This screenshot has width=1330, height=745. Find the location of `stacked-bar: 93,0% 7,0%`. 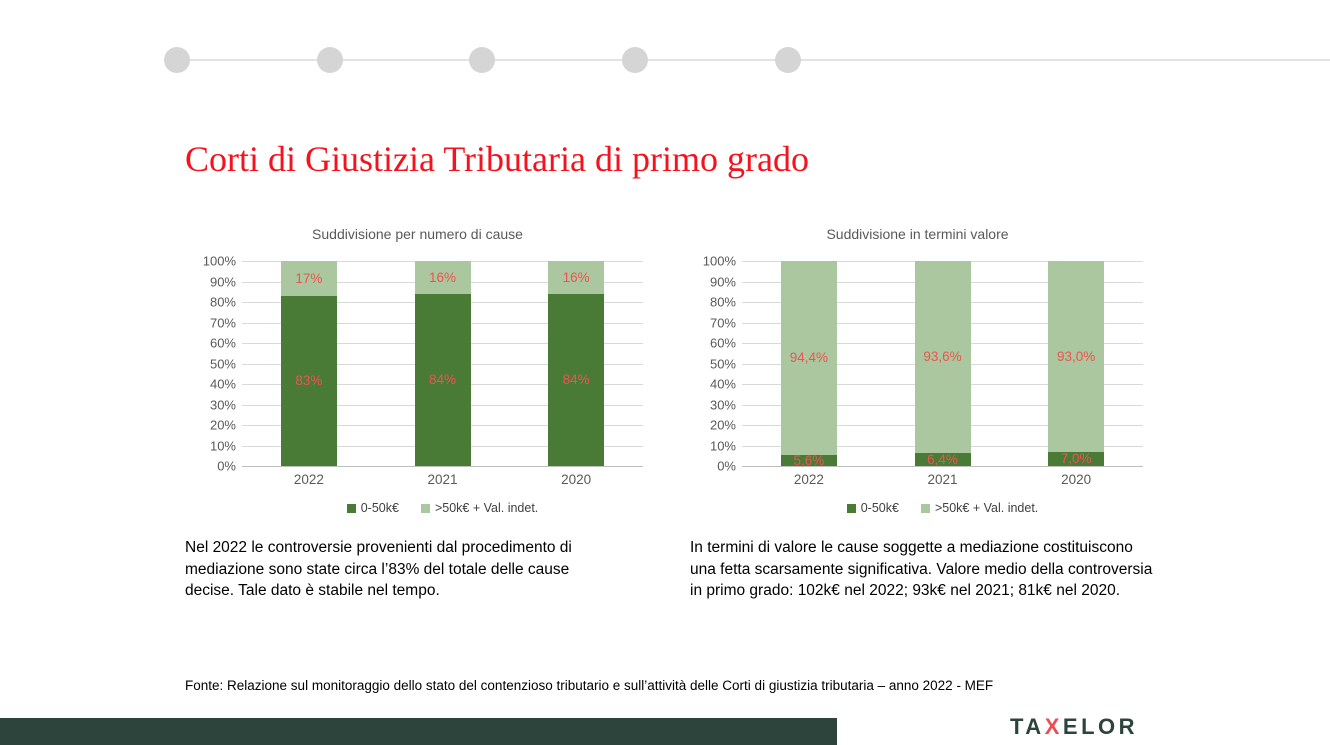

stacked-bar: 93,0% 7,0% is located at coordinates (1076, 364).